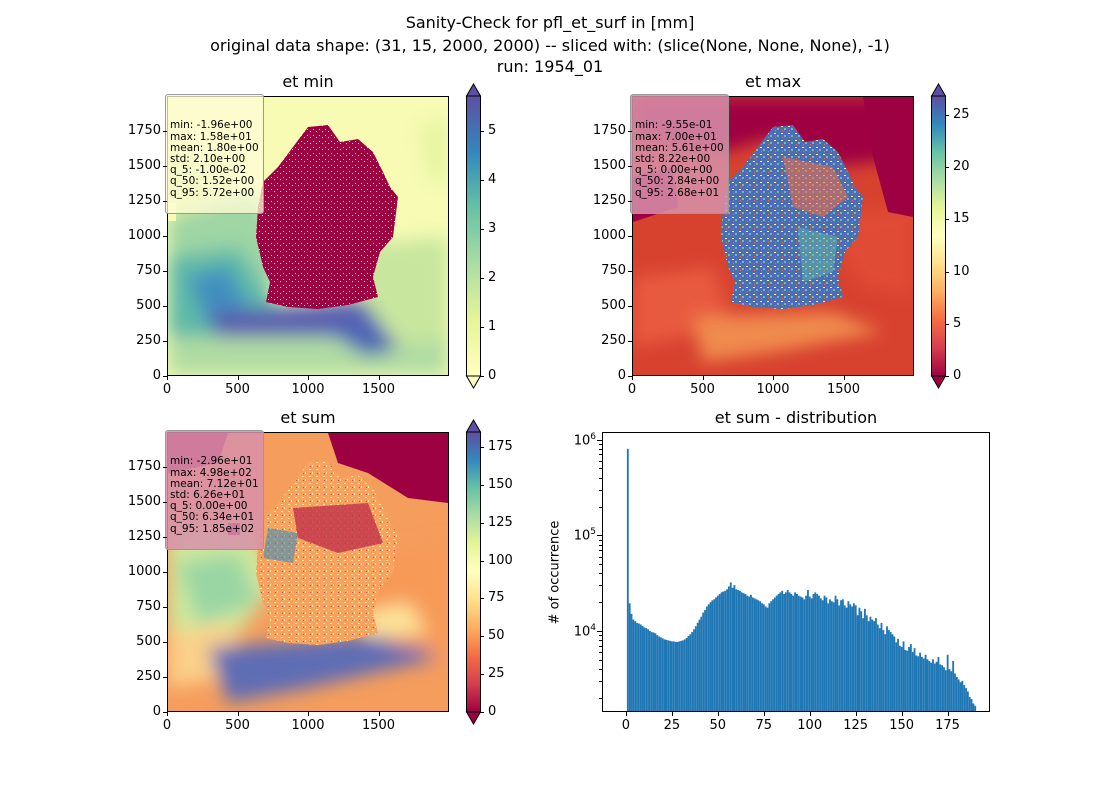 The height and width of the screenshot is (800, 1100). Describe the element at coordinates (167, 725) in the screenshot. I see `x-tick-label: 0` at that location.